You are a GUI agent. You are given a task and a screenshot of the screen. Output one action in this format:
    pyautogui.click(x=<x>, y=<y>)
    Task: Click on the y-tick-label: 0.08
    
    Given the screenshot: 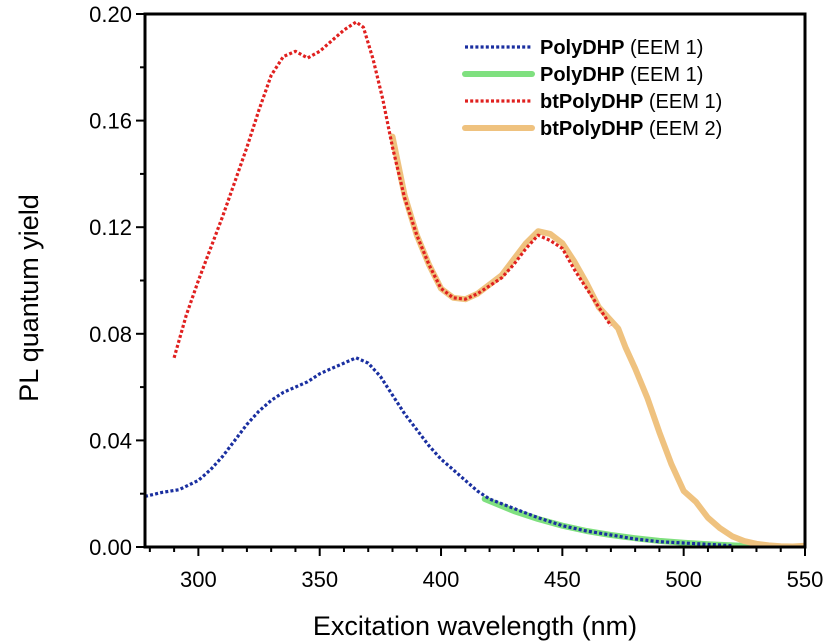 What is the action you would take?
    pyautogui.click(x=110, y=334)
    